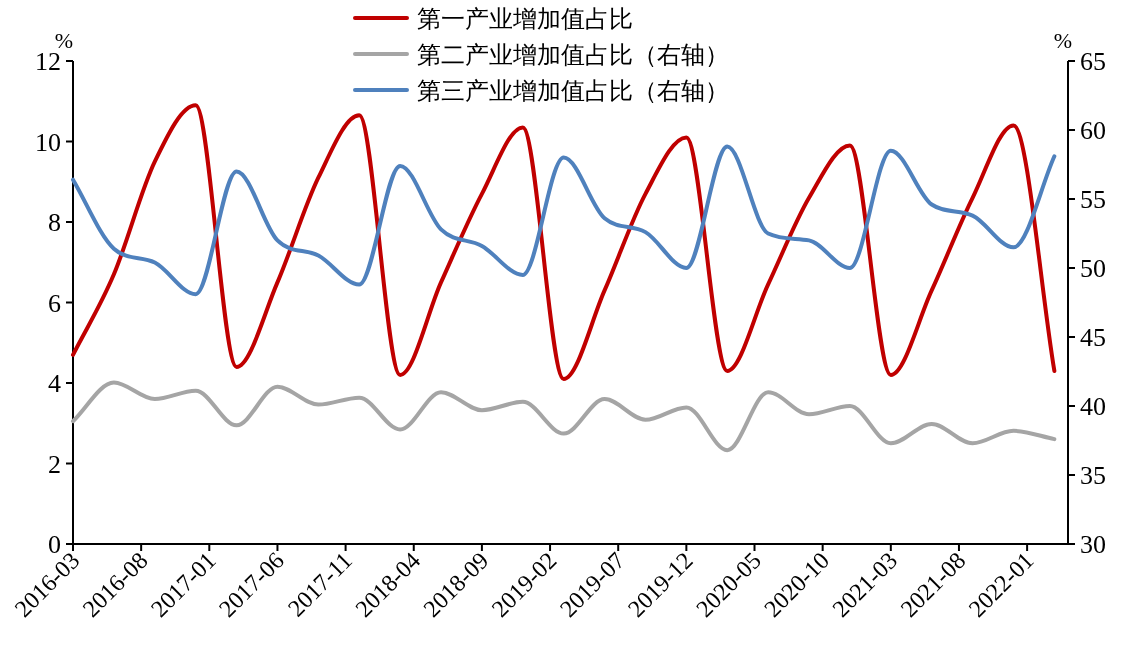 The width and height of the screenshot is (1130, 655). Describe the element at coordinates (573, 55) in the screenshot. I see `legend-label: 第二产业增加值占比（右轴）` at that location.